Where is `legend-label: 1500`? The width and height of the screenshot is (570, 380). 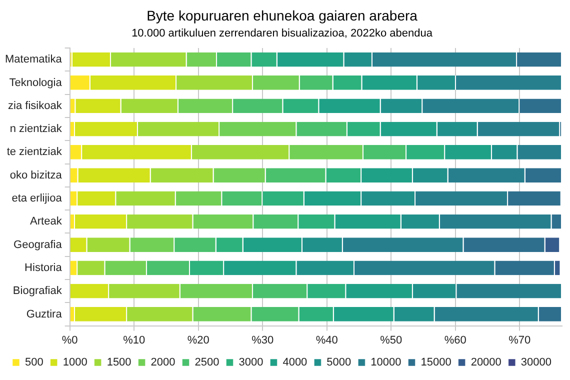
legend-label: 1500 is located at coordinates (119, 362).